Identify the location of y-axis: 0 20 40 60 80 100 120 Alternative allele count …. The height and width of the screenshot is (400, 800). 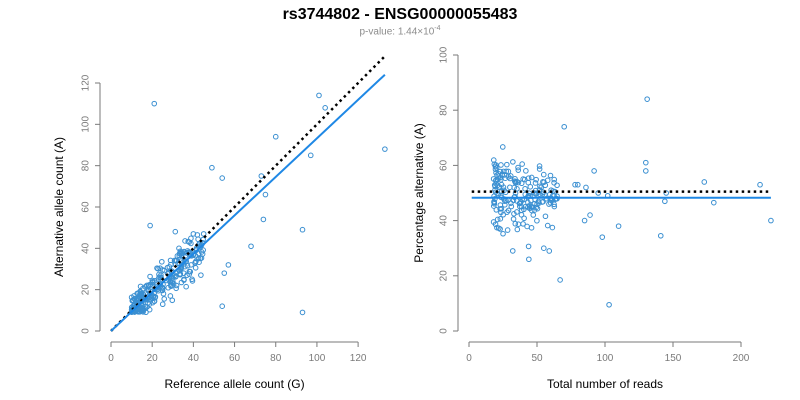
(76, 204).